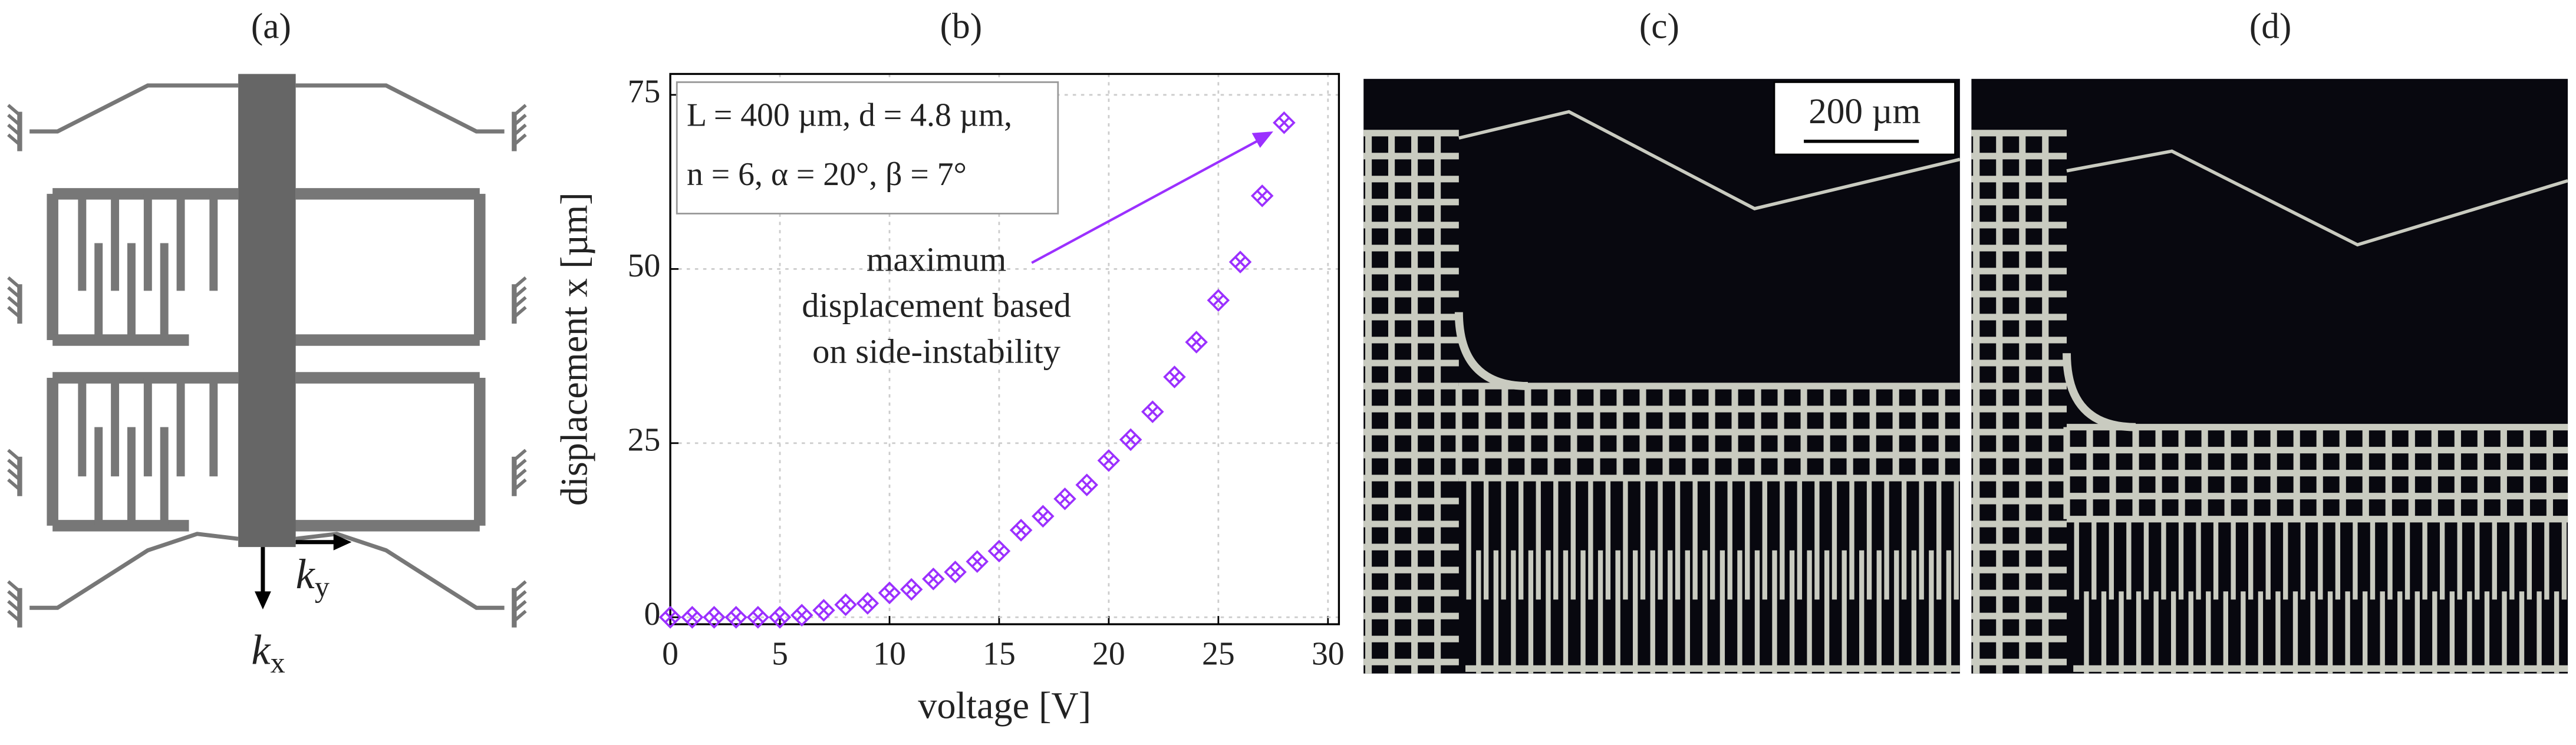 The width and height of the screenshot is (2576, 745). Describe the element at coordinates (827, 174) in the screenshot. I see `legend-text: n = 6, α = 20°, β = 7°` at that location.